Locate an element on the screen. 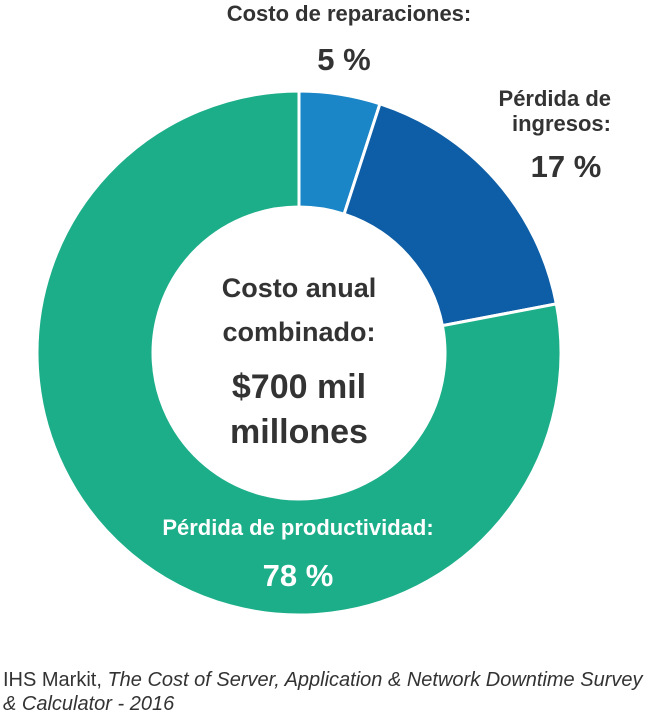  slice-label-productivity: Pérdida de productividad: is located at coordinates (297, 527).